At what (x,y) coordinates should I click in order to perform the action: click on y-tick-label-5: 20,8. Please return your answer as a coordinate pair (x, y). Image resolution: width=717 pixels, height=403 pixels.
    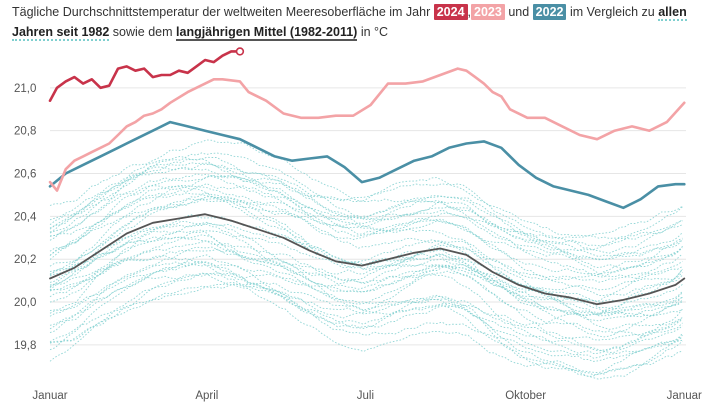
    Looking at the image, I should click on (25, 132).